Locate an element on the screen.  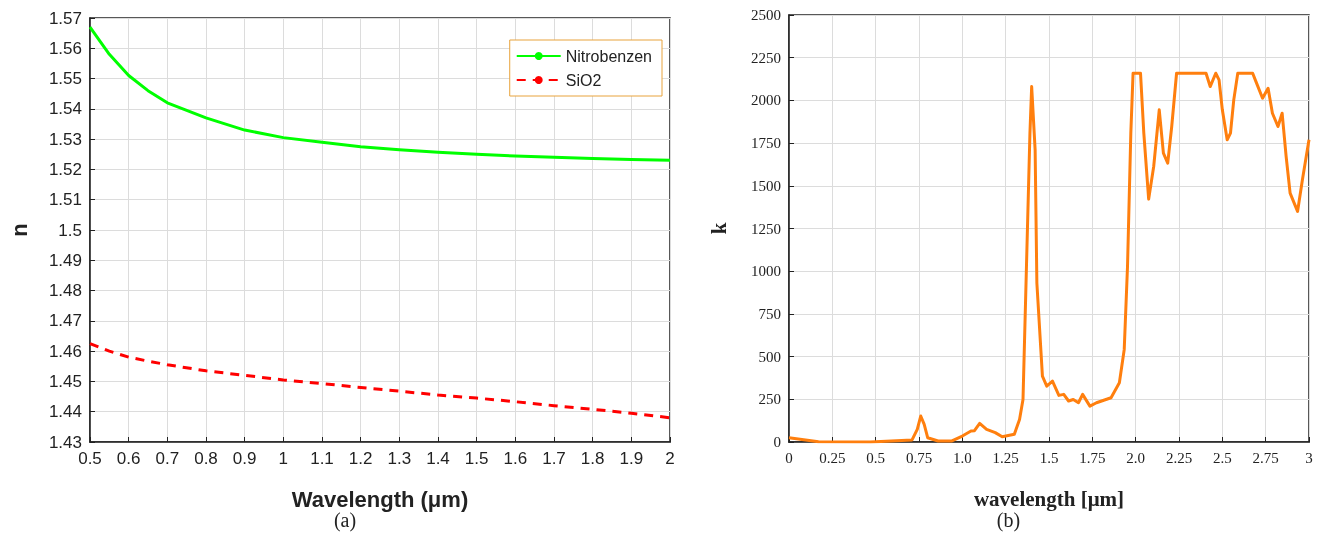
x-tick-label: 1.75 is located at coordinates (1092, 457).